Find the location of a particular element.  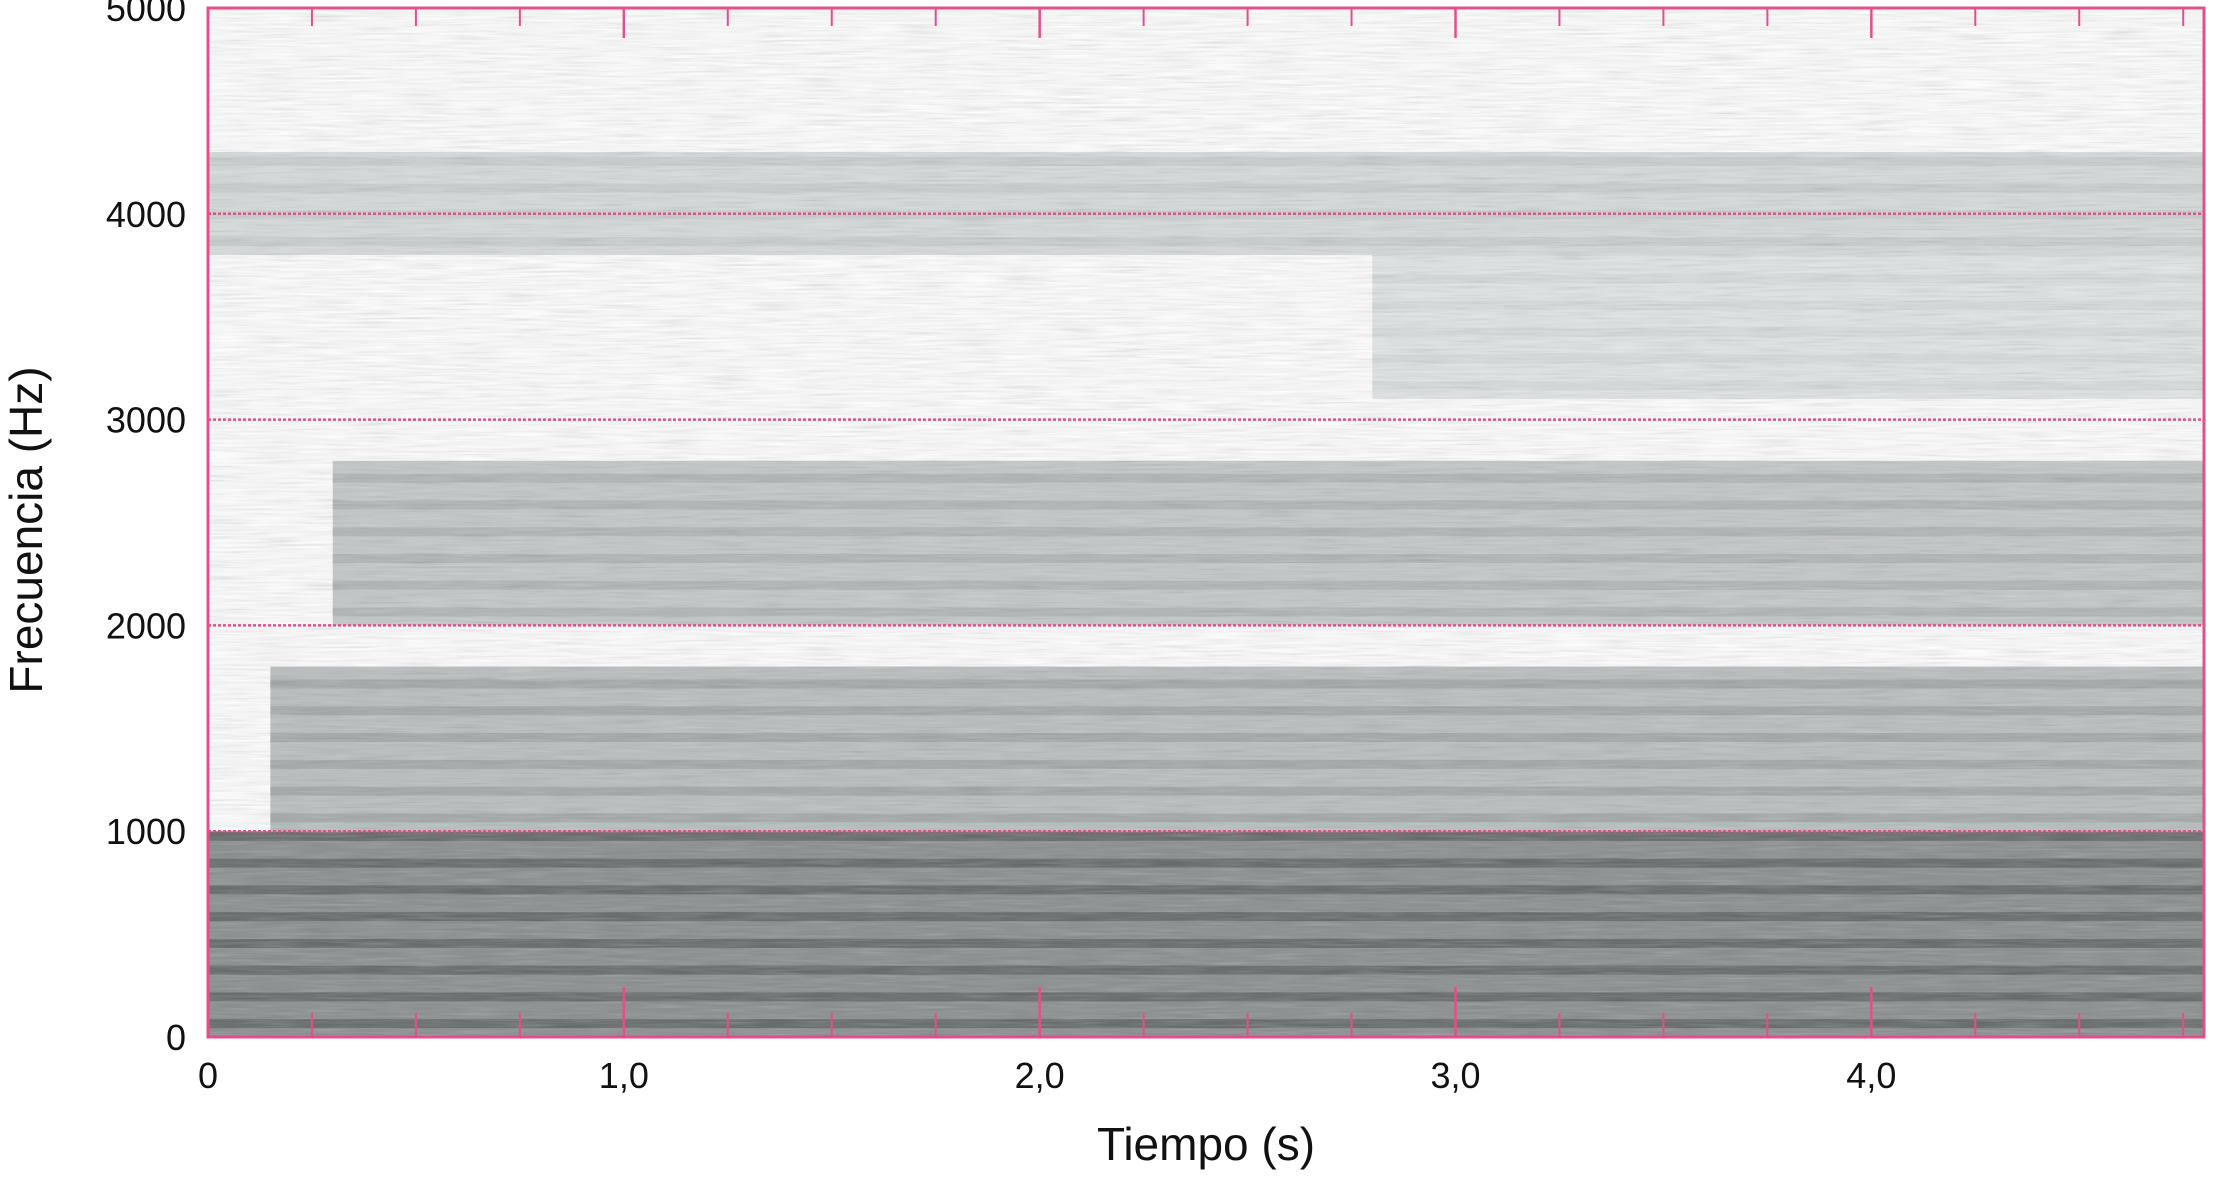

x-tick-label-2: 2,0 is located at coordinates (1040, 1075).